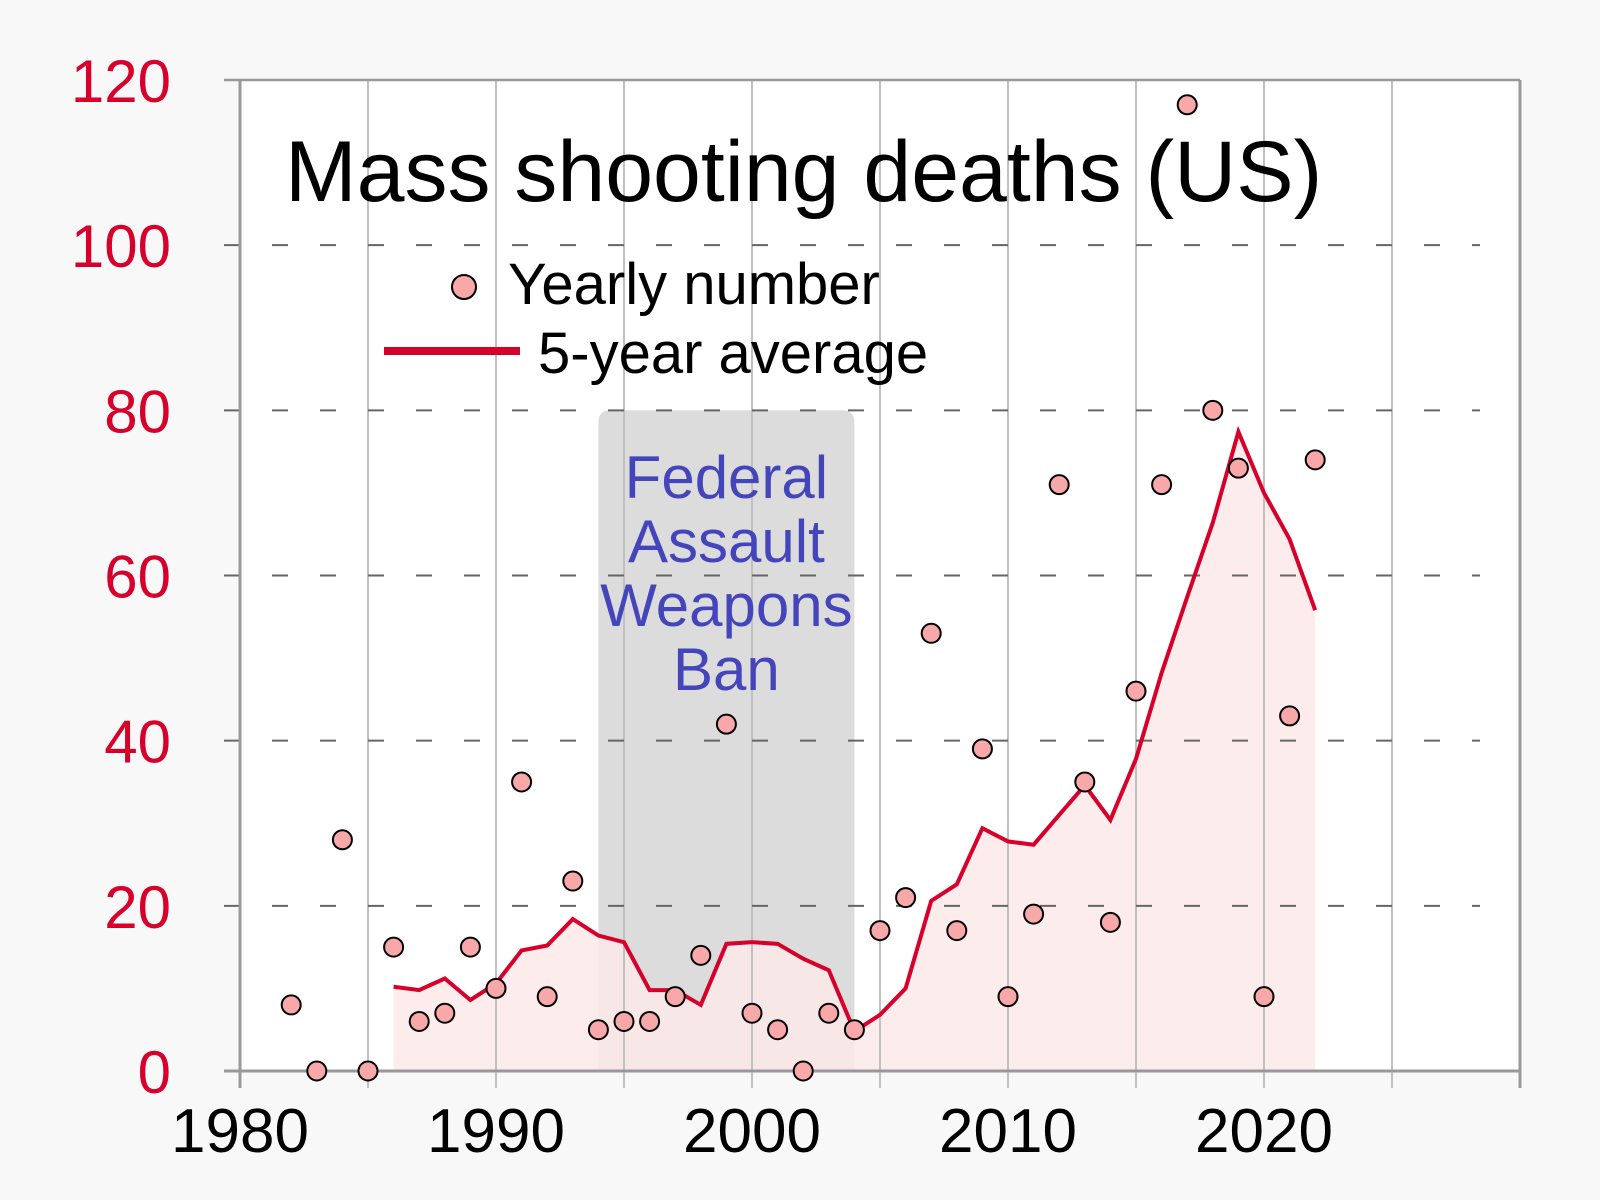  What do you see at coordinates (694, 284) in the screenshot?
I see `legend-label-yearly: Yearly number` at bounding box center [694, 284].